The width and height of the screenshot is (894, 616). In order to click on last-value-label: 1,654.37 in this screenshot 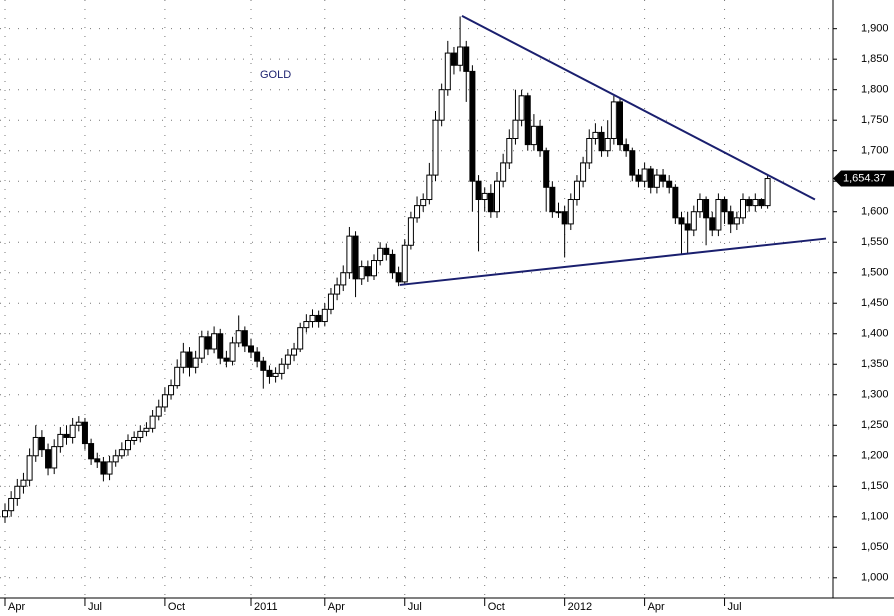, I will do `click(864, 178)`.